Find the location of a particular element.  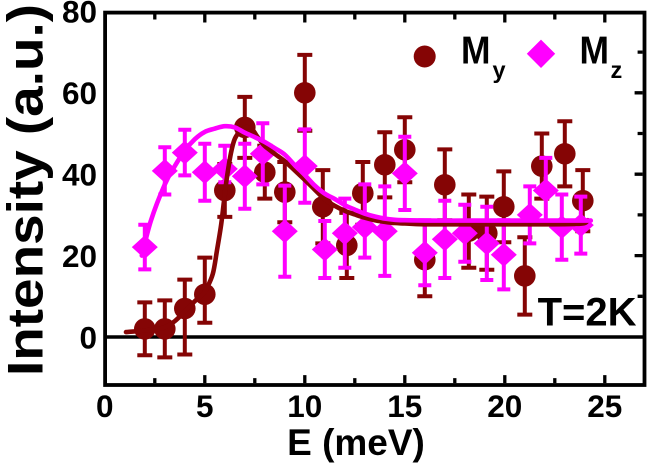

svg-text: 10 is located at coordinates (304, 406).